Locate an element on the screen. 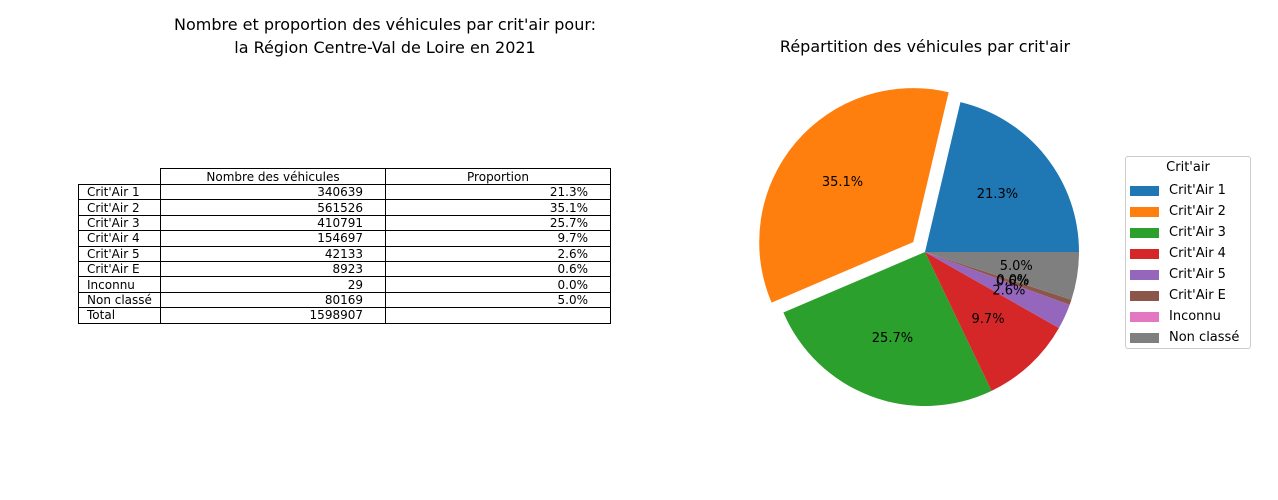 The width and height of the screenshot is (1278, 500). legend-label: Crit'Air 1 is located at coordinates (1197, 190).